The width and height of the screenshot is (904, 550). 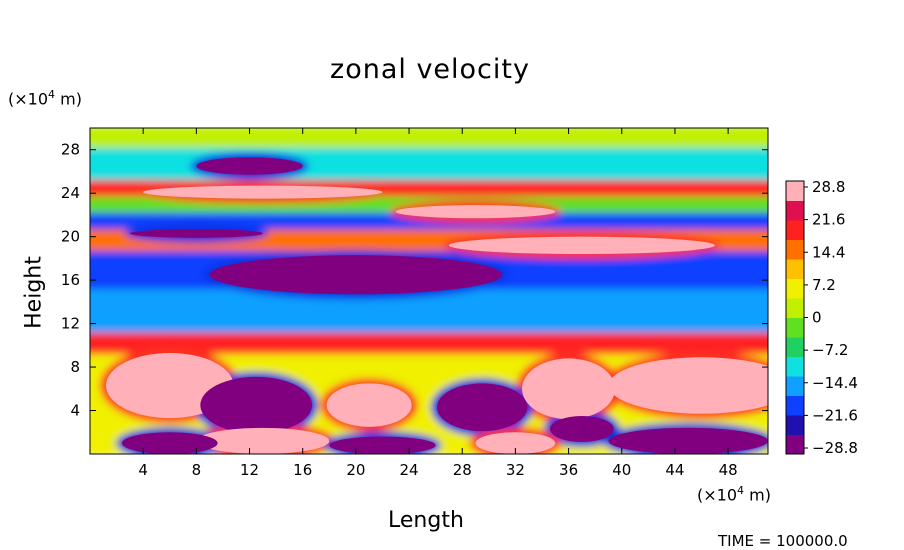 I want to click on y-tick-label: 4, so click(x=75, y=411).